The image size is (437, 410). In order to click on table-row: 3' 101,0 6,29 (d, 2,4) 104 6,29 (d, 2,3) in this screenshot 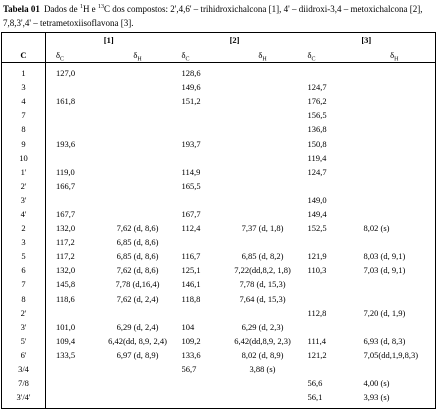, I will do `click(219, 326)`.